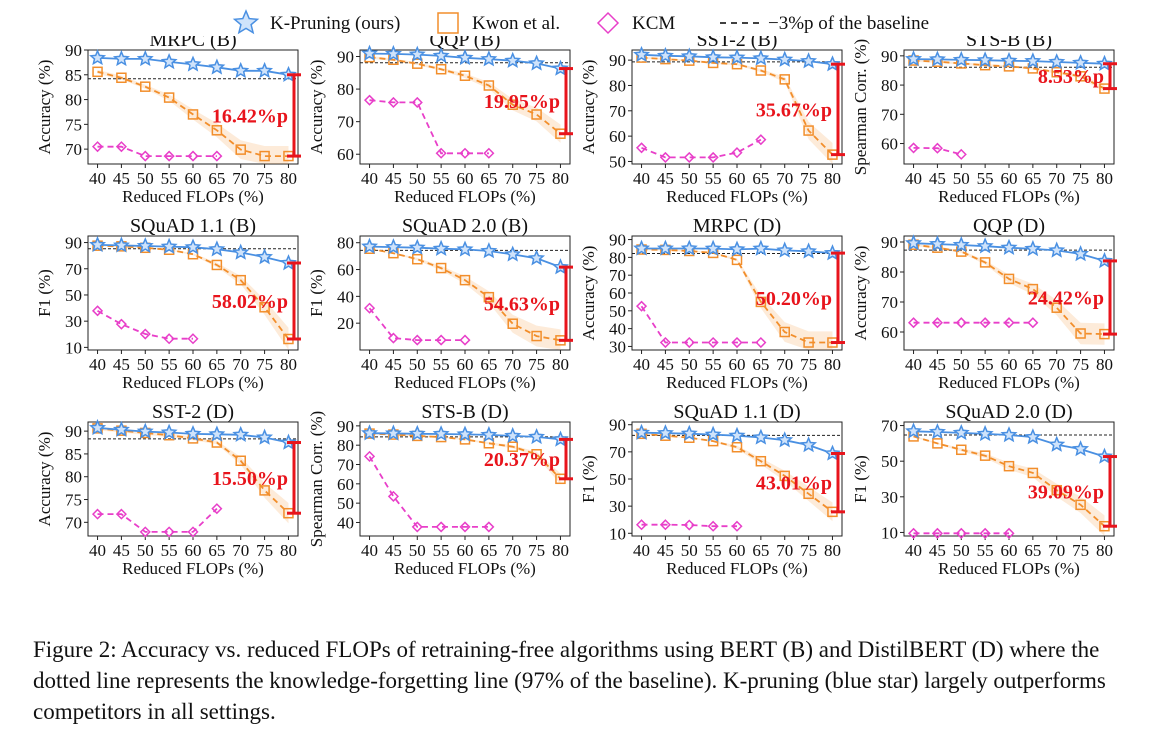 This screenshot has width=1165, height=737. I want to click on y-tick-label: 60, so click(345, 154).